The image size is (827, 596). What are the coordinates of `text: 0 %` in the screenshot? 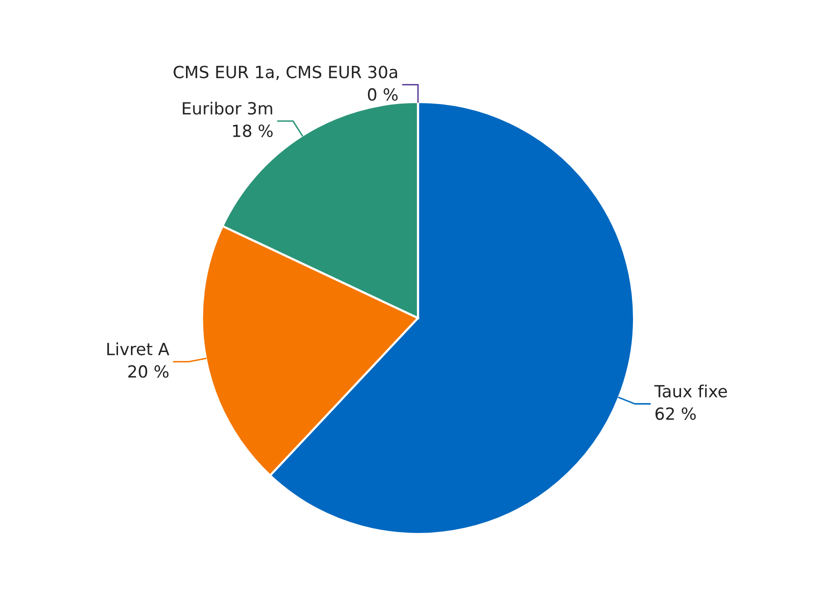 It's located at (383, 94).